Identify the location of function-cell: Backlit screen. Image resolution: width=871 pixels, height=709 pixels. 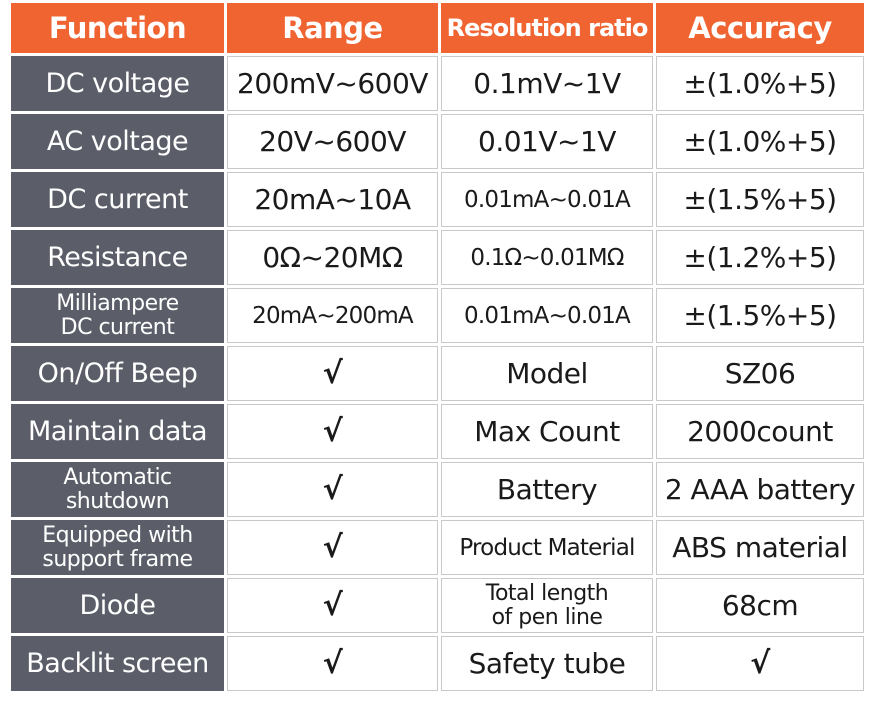
(117, 663).